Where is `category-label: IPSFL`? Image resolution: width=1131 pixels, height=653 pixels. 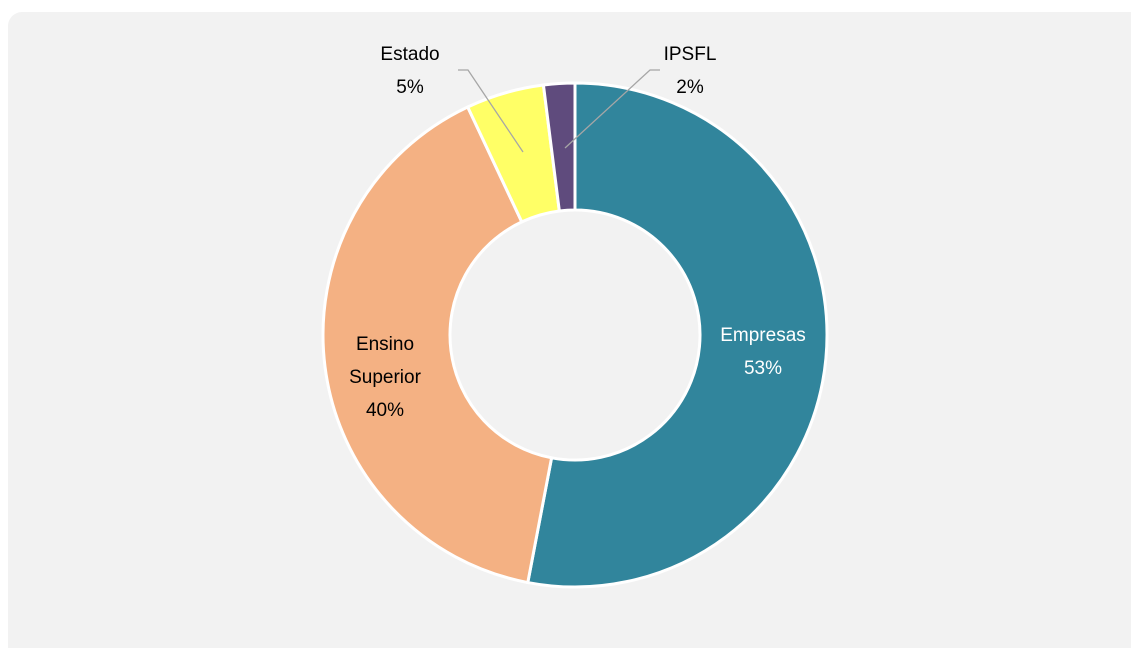
category-label: IPSFL is located at coordinates (690, 54).